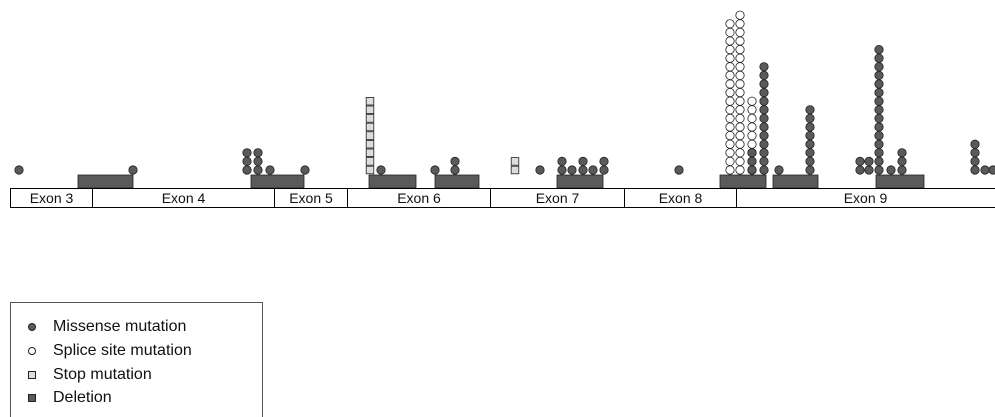 The width and height of the screenshot is (995, 417). What do you see at coordinates (681, 198) in the screenshot?
I see `exon-label-8: Exon 8` at bounding box center [681, 198].